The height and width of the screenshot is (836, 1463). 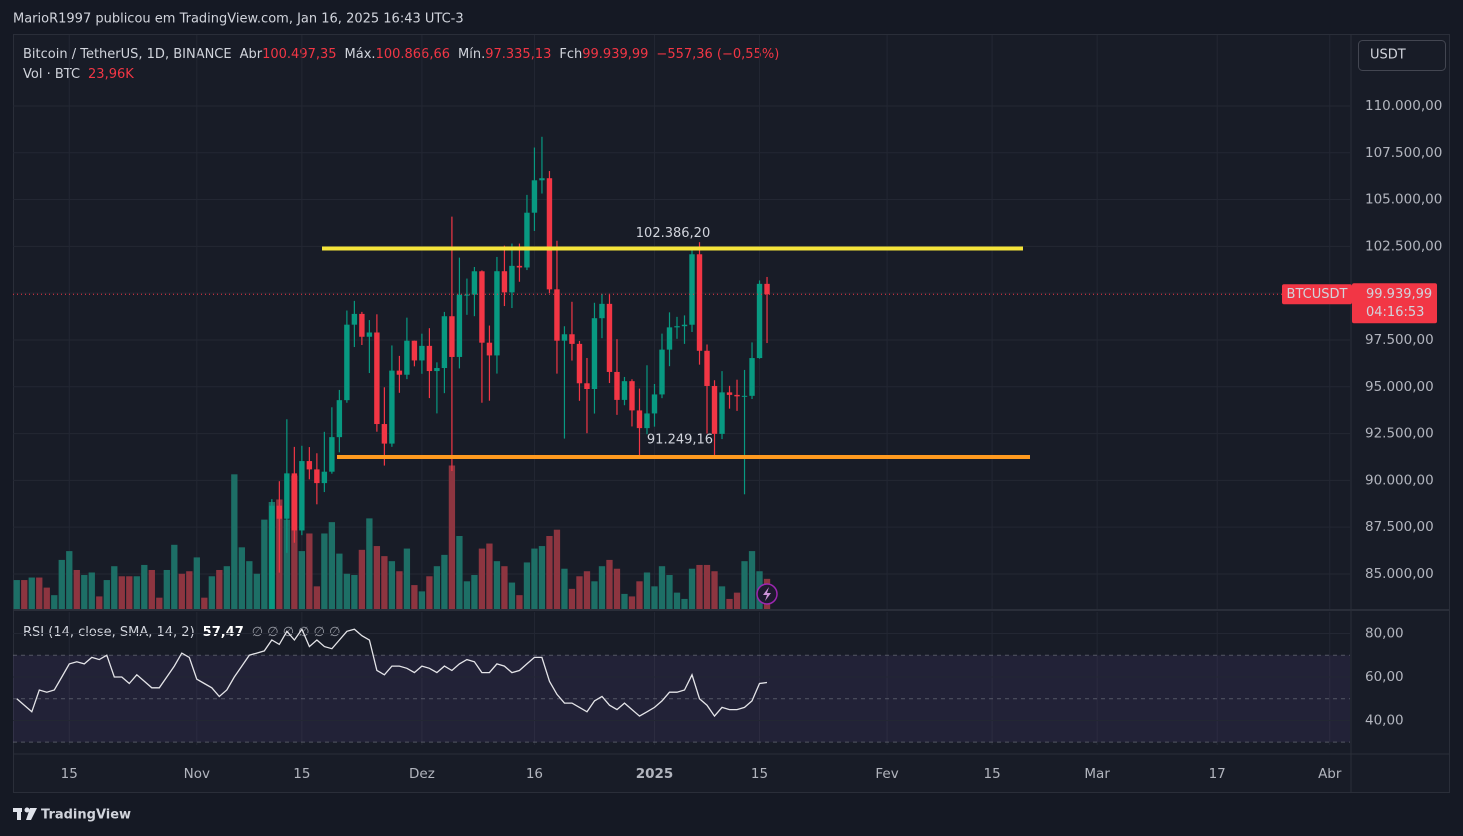 What do you see at coordinates (1388, 55) in the screenshot?
I see `currency: USDT` at bounding box center [1388, 55].